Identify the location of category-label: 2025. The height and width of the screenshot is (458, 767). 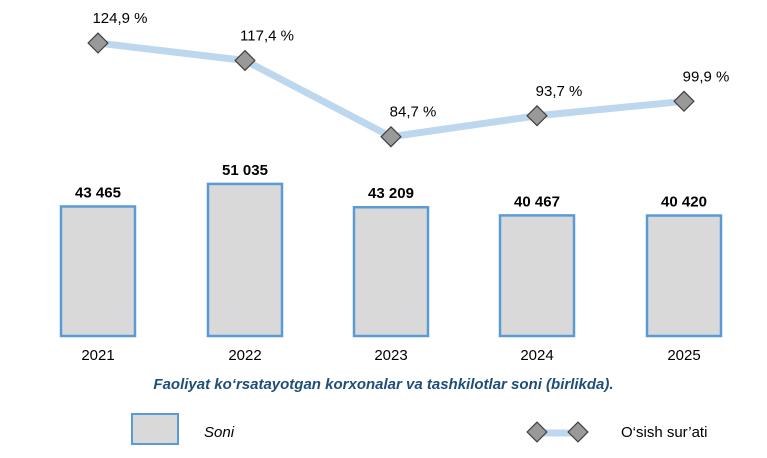
(683, 355).